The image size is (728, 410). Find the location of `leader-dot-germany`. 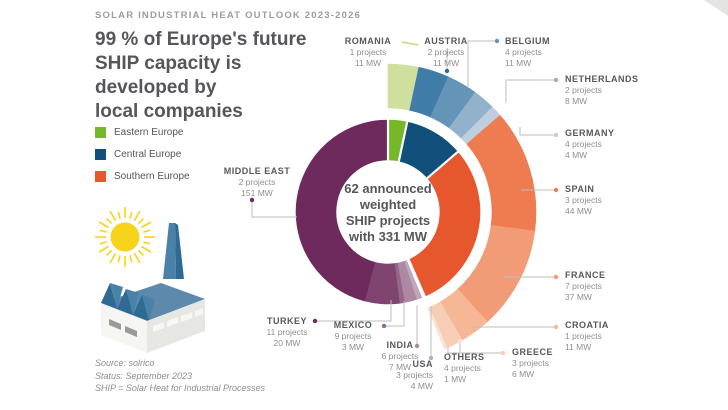

leader-dot-germany is located at coordinates (556, 135).